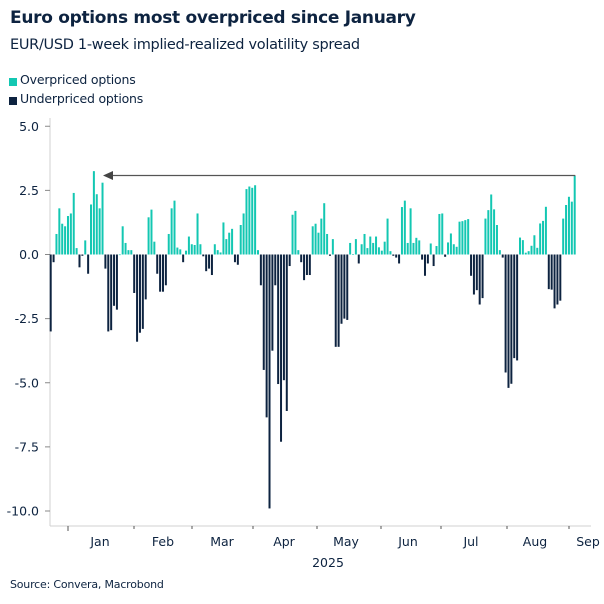 The image size is (604, 604). What do you see at coordinates (27, 446) in the screenshot?
I see `y-tick-label: -7.5` at bounding box center [27, 446].